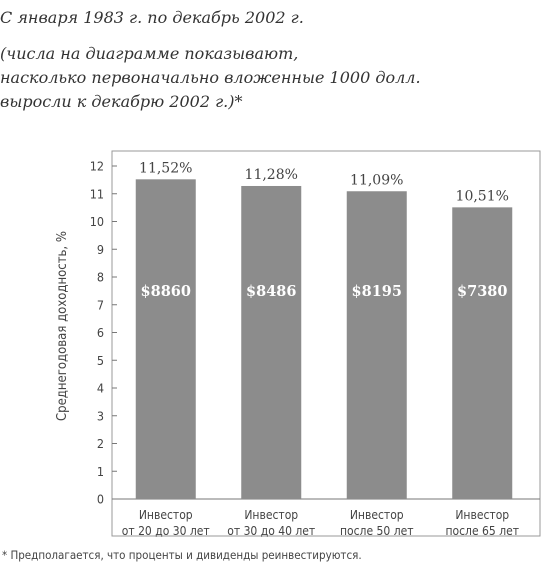  Describe the element at coordinates (377, 531) in the screenshot. I see `x-category-label: после 50 лет` at that location.